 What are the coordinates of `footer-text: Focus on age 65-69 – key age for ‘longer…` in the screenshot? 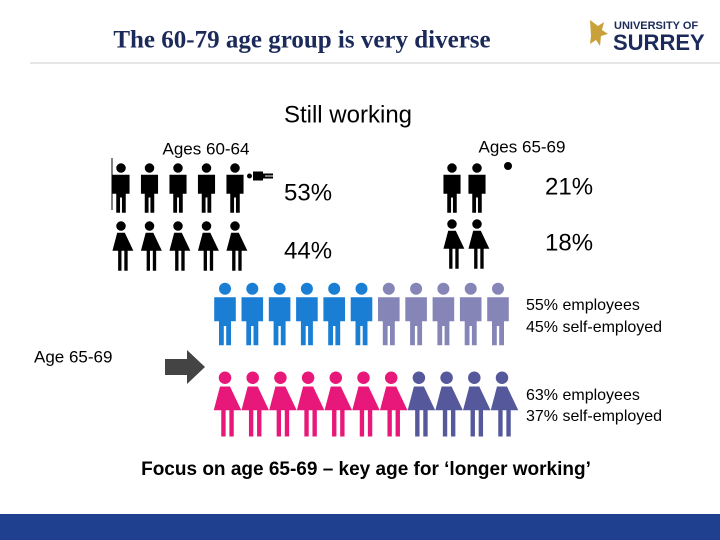 It's located at (366, 469).